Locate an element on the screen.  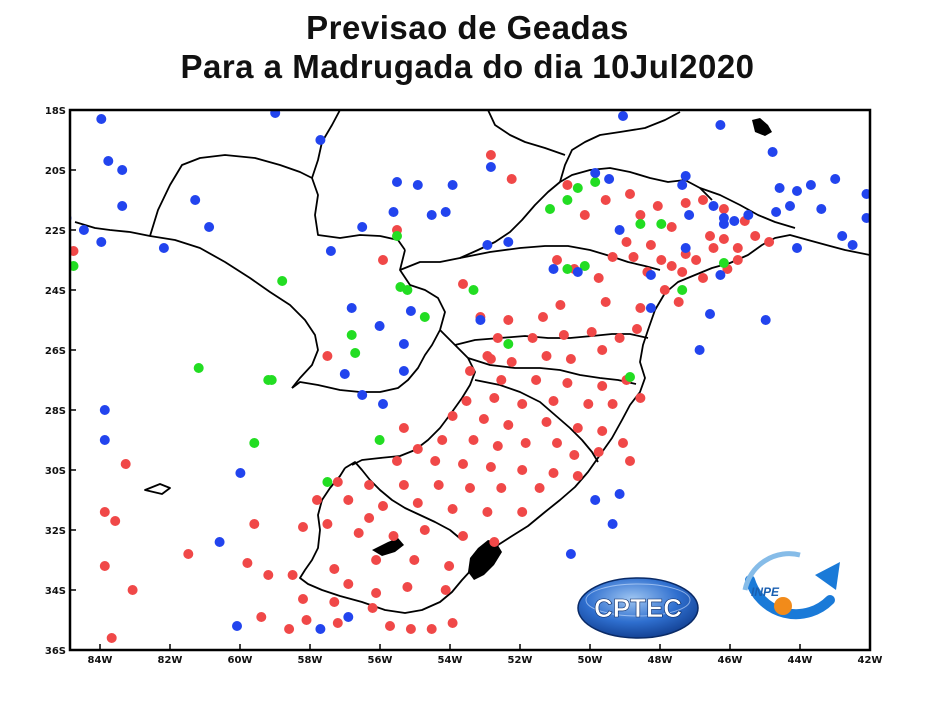
salt-flat is located at coordinates (157, 489).